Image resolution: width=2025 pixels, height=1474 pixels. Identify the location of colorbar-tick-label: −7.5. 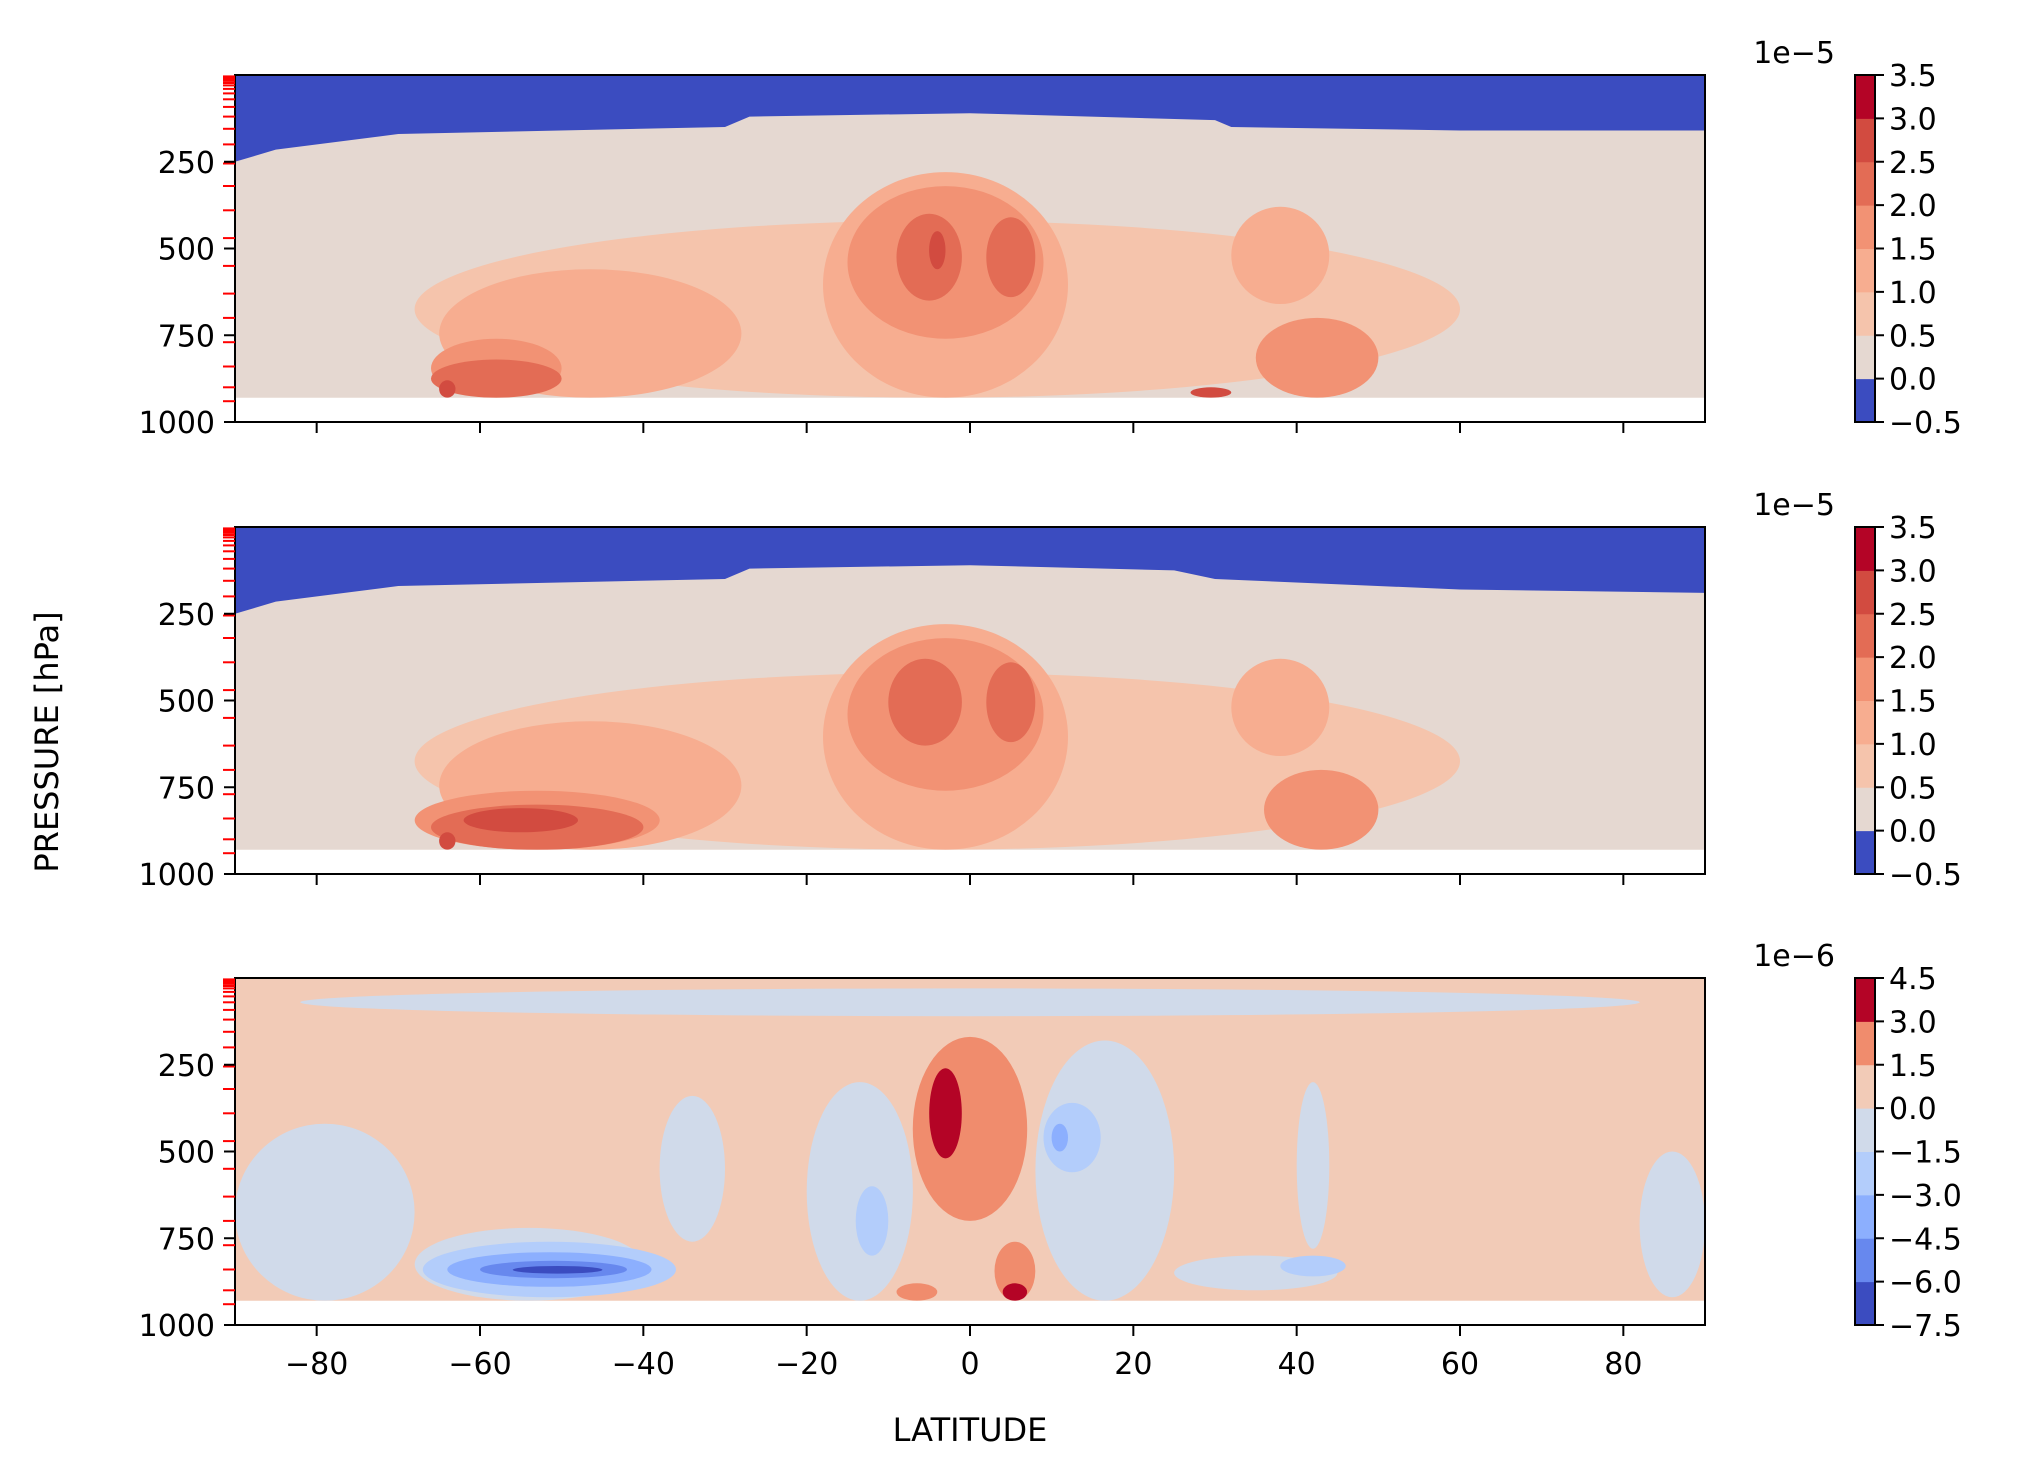
(1925, 1326).